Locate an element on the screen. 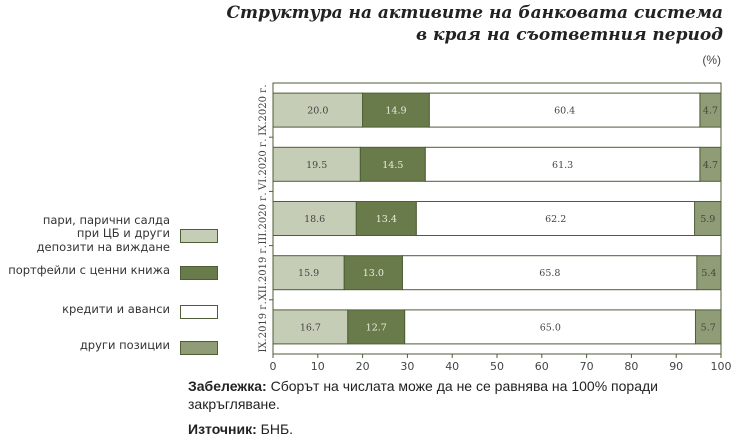  x-tick-label: 30 is located at coordinates (407, 366).